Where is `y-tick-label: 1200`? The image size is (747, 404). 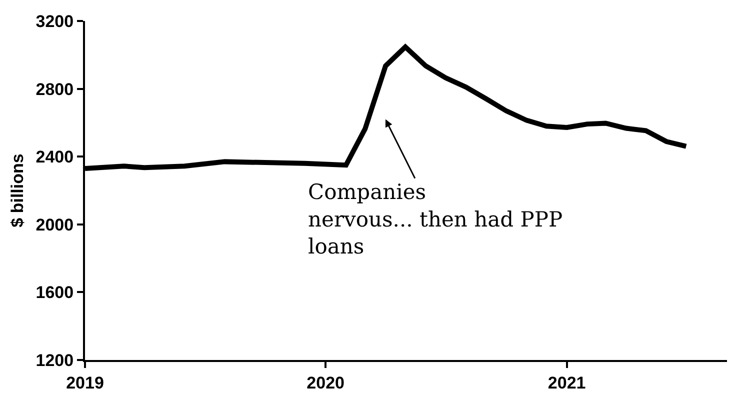
y-tick-label: 1200 is located at coordinates (55, 360).